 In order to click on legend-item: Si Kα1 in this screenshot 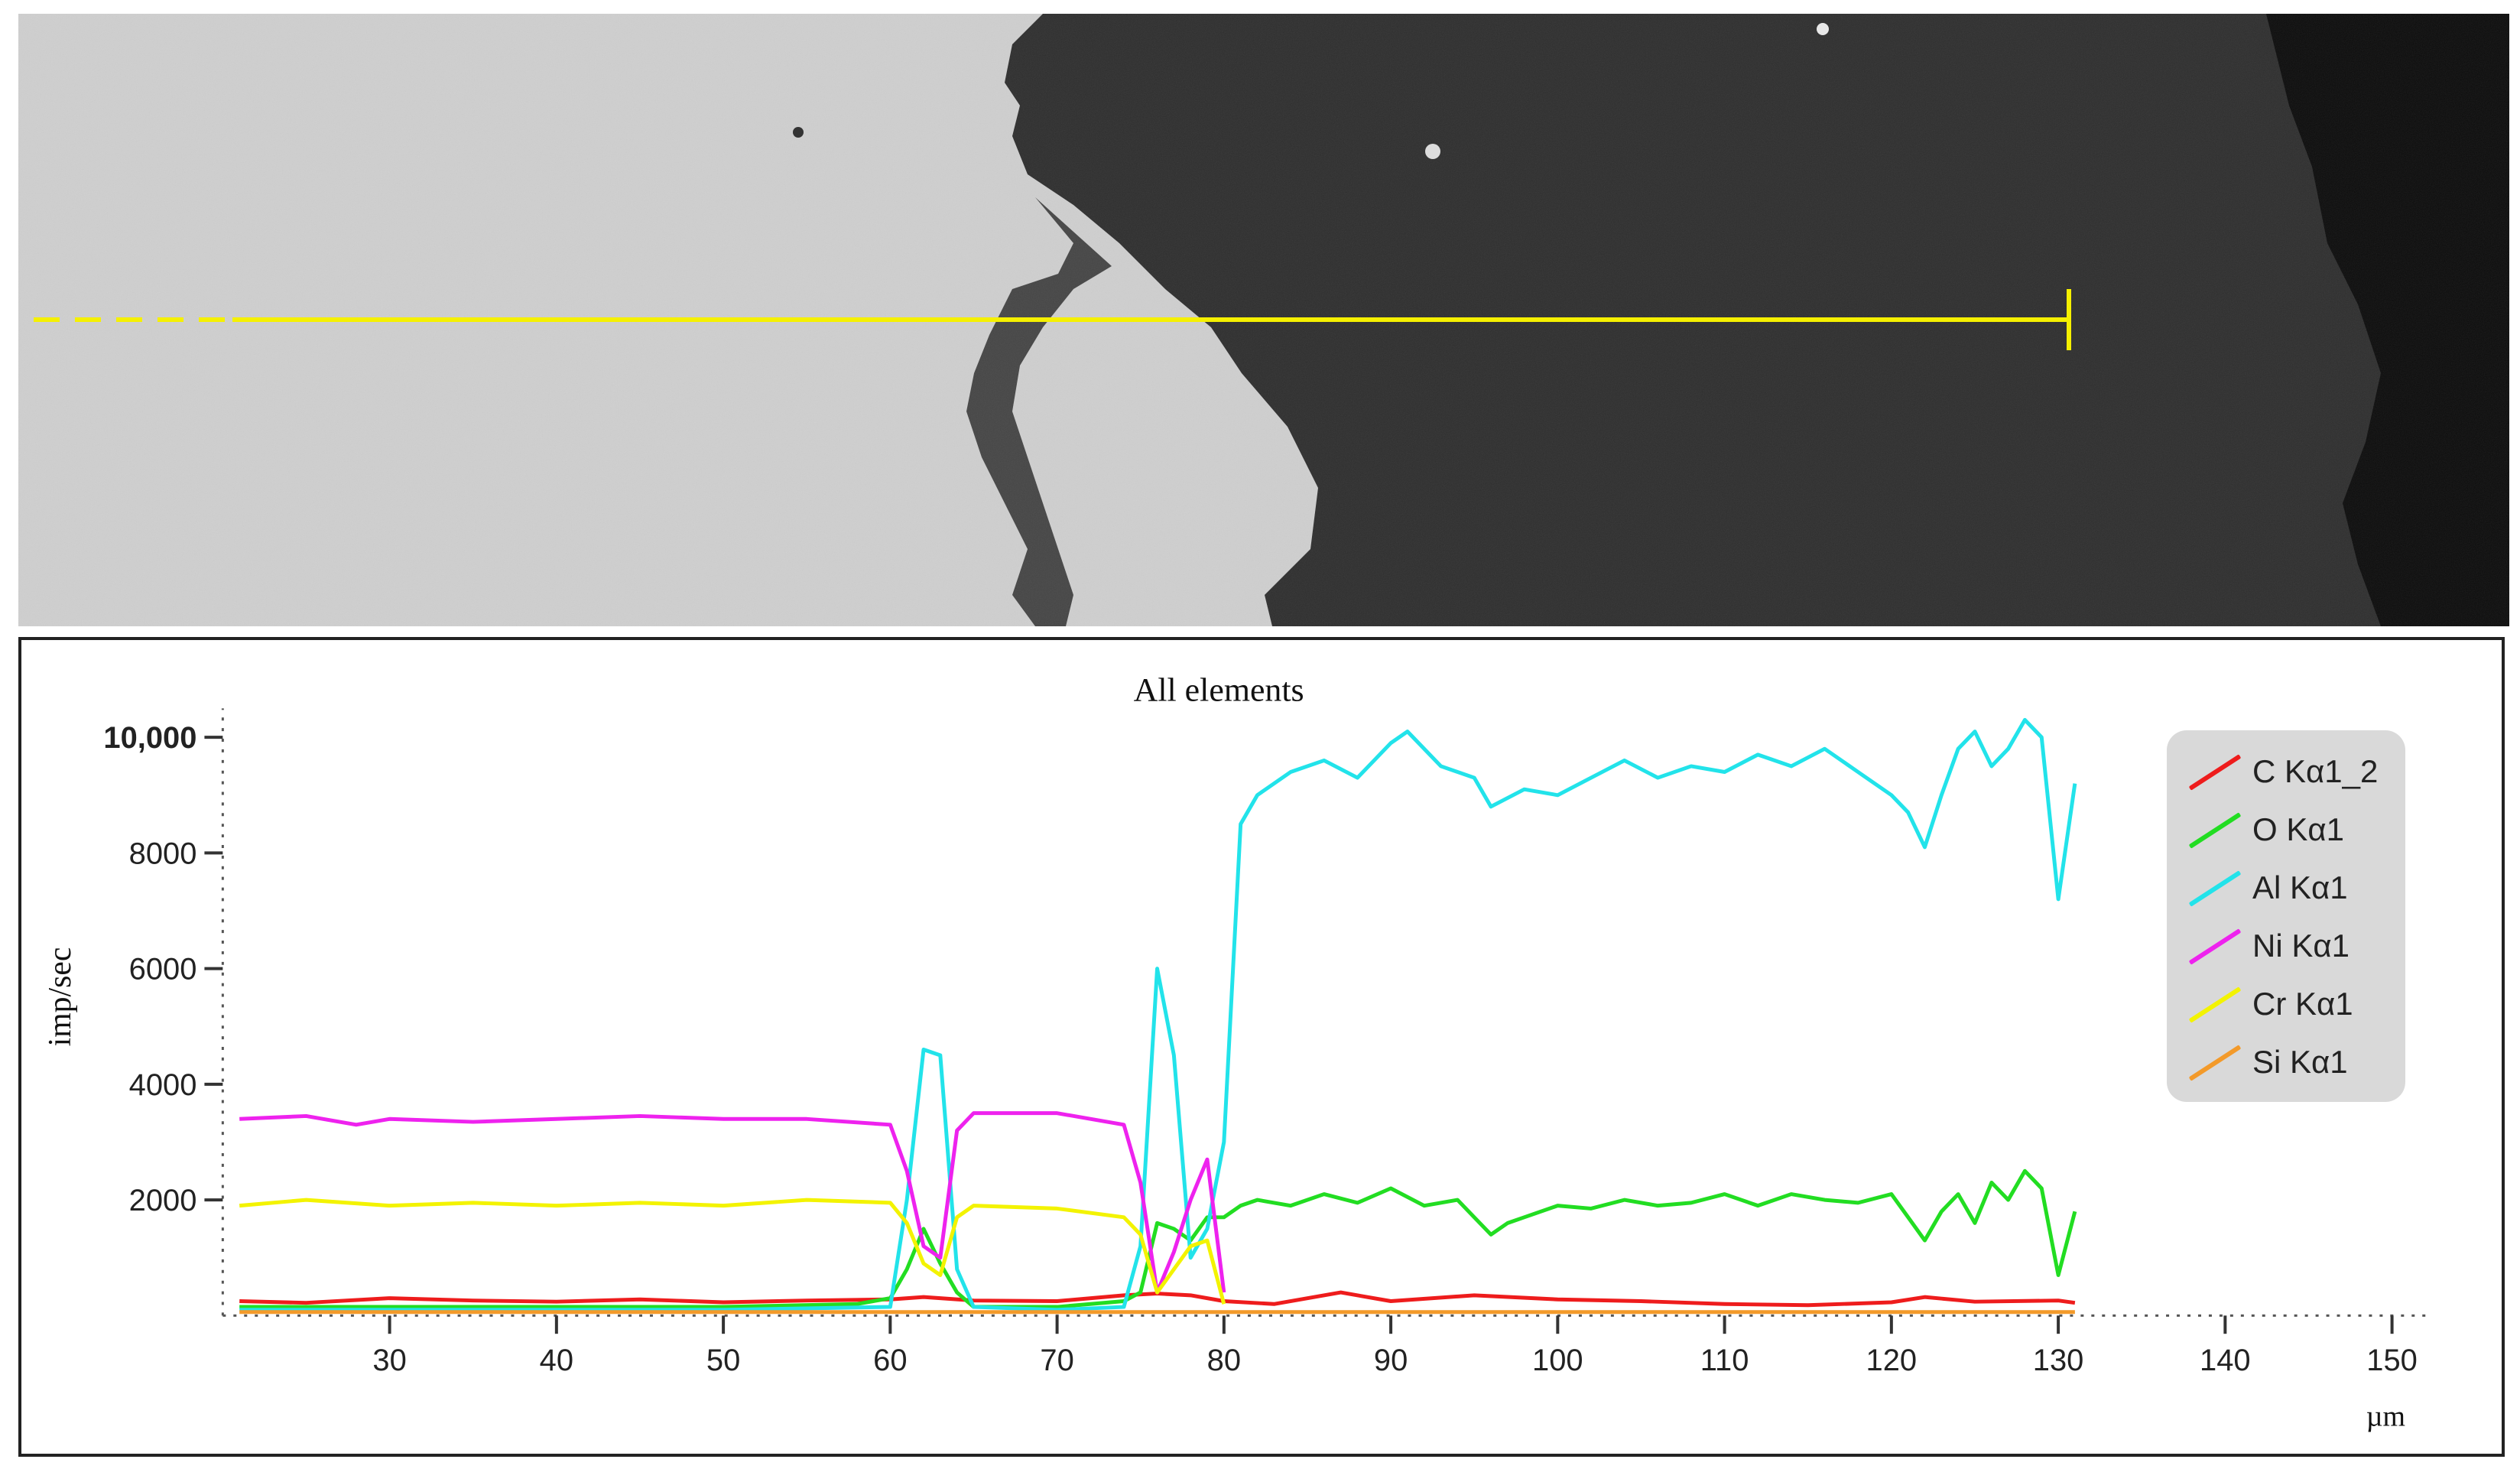, I will do `click(2286, 1062)`.